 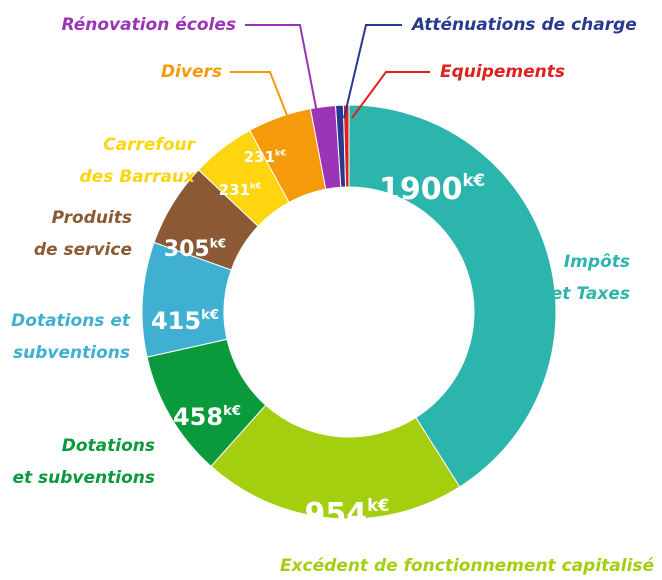 What do you see at coordinates (502, 72) in the screenshot?
I see `category-label: Equipements` at bounding box center [502, 72].